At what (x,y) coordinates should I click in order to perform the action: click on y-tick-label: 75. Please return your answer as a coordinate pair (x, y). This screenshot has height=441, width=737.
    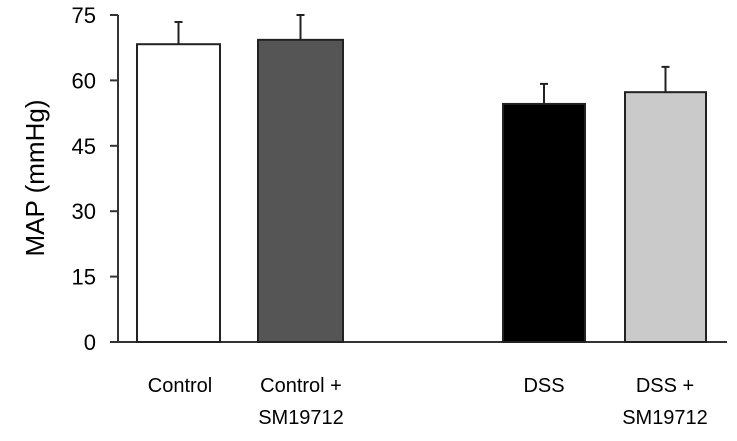
    Looking at the image, I should click on (84, 15).